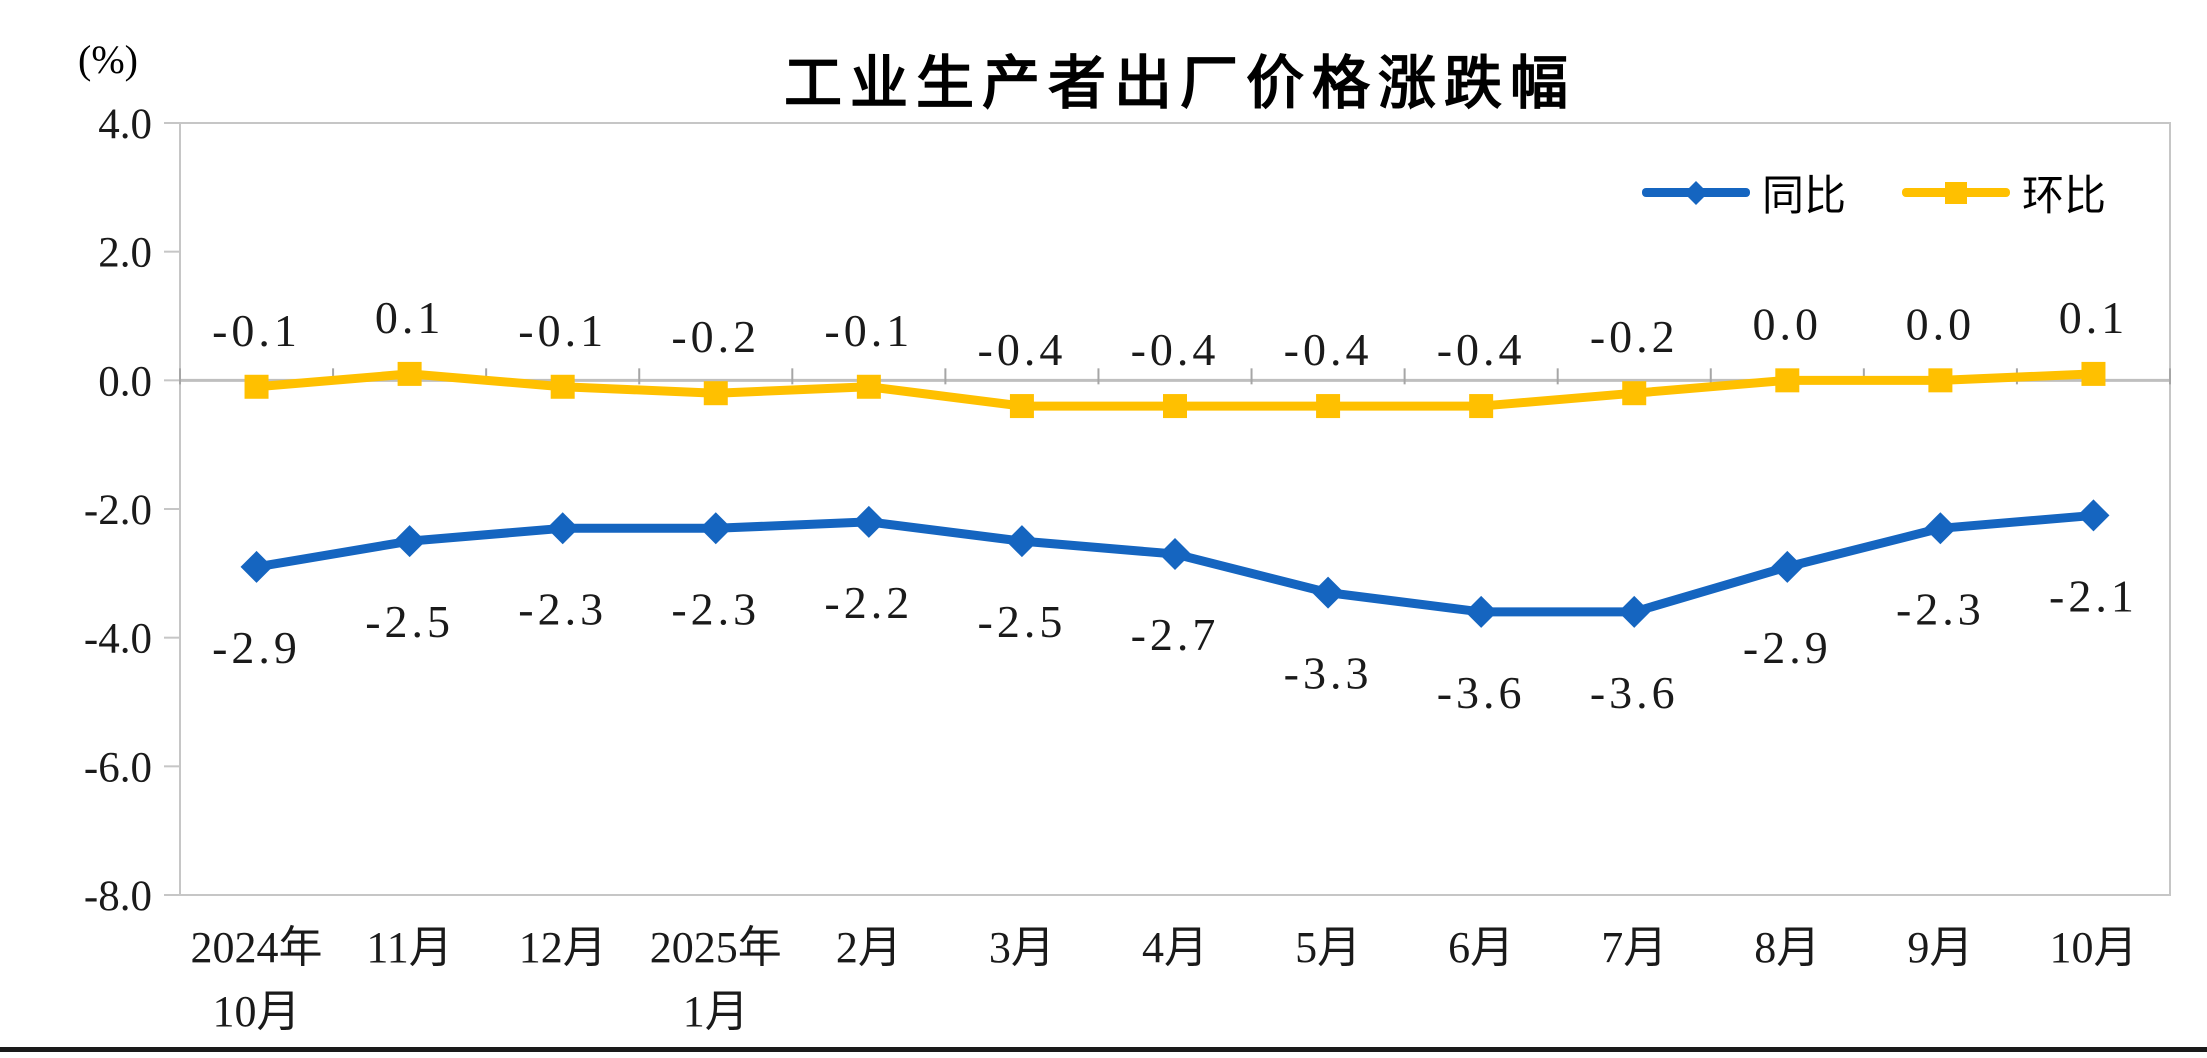 This screenshot has height=1058, width=2207. Describe the element at coordinates (1175, 947) in the screenshot. I see `x-axis-label: 4月` at that location.